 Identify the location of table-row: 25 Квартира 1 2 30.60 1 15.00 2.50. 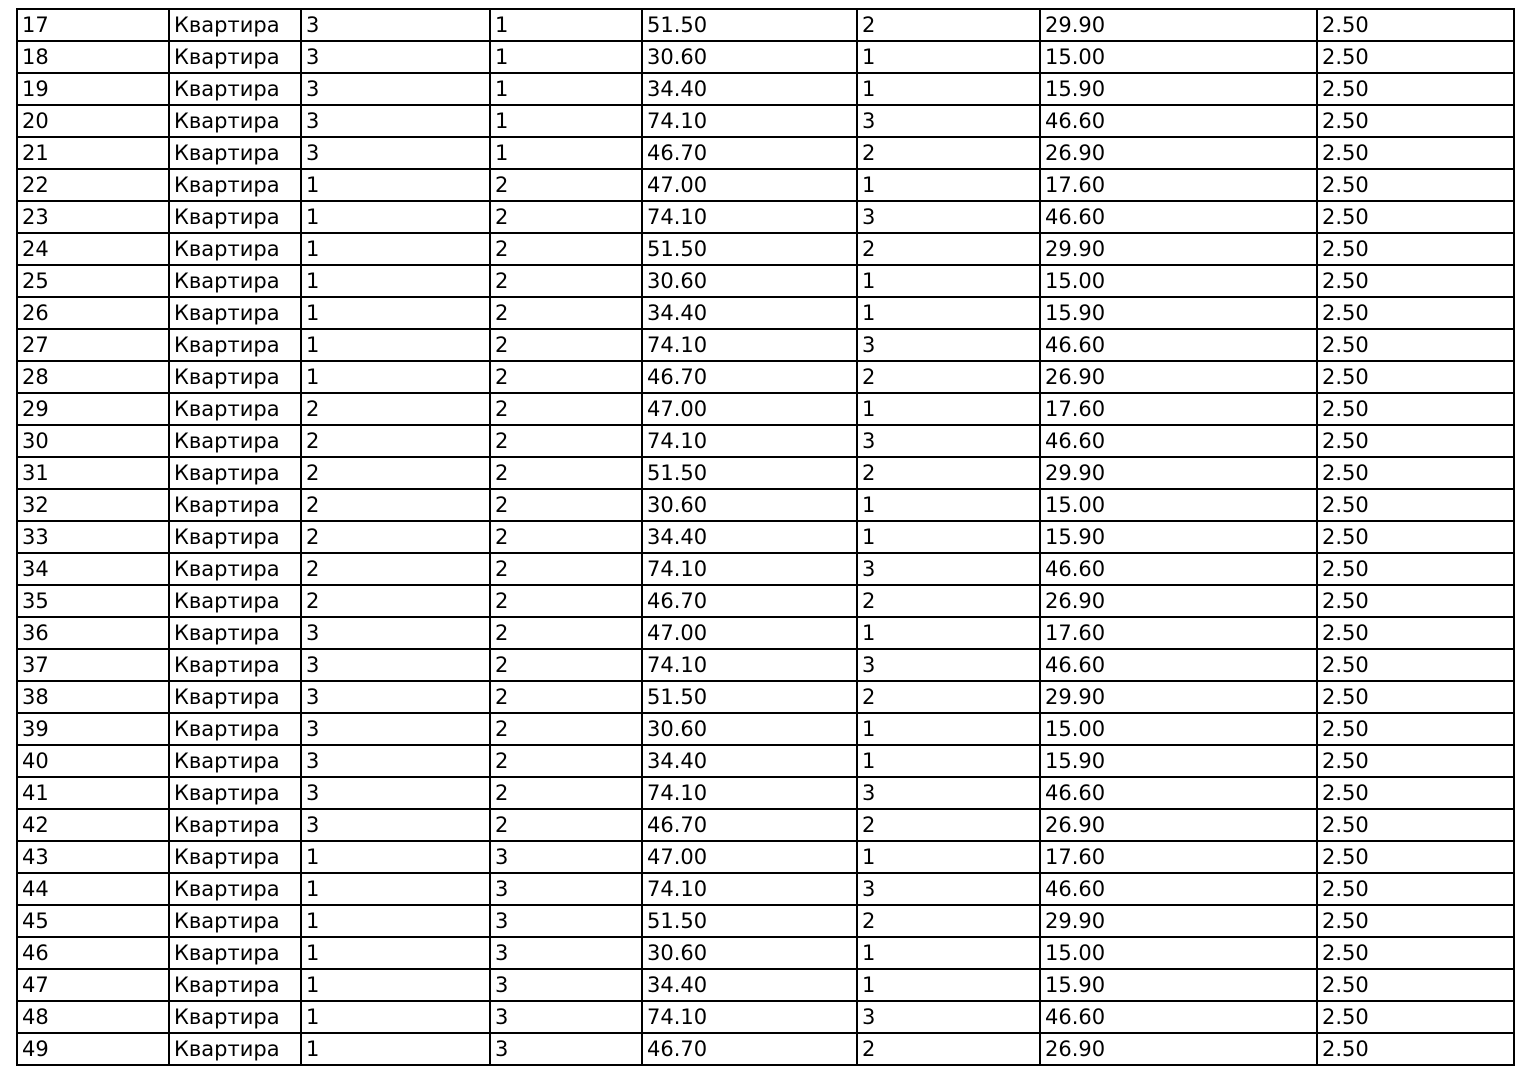
(765, 281).